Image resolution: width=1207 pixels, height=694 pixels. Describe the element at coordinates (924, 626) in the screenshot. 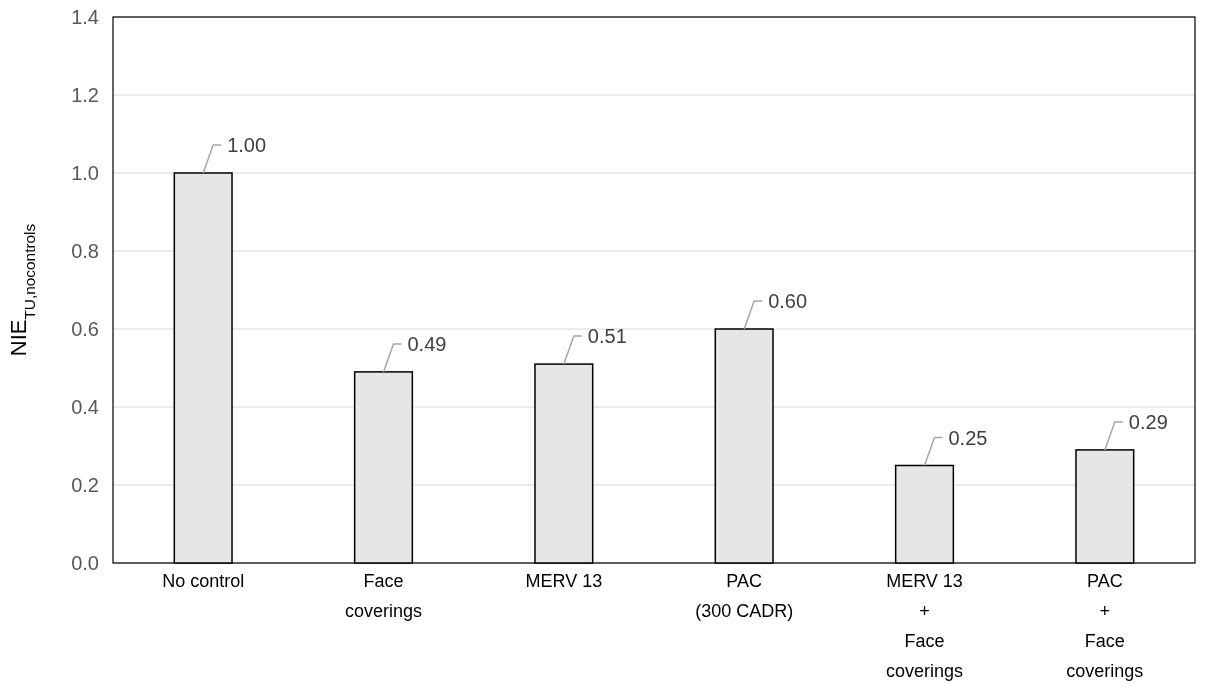

I see `x-tick-label: MERV 13 + Face coverings` at that location.